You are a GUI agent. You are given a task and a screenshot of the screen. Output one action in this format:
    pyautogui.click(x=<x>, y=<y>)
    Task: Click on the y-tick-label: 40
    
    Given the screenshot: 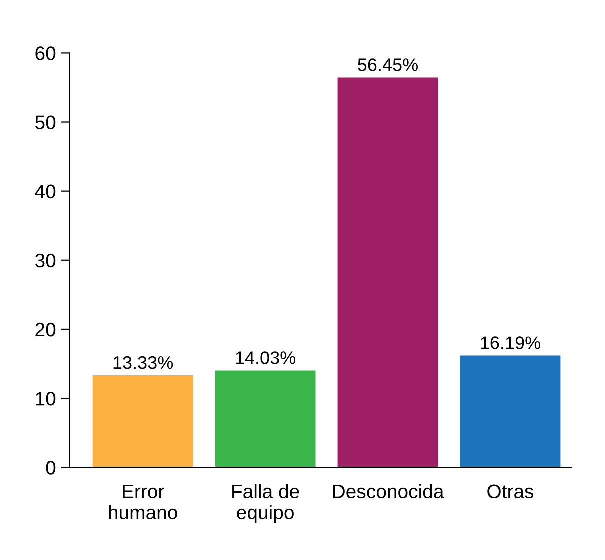 What is the action you would take?
    pyautogui.click(x=45, y=191)
    